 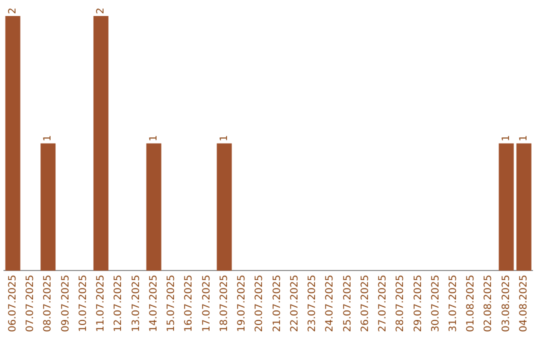 What do you see at coordinates (348, 303) in the screenshot?
I see `x-tick-label: 25.07.2025` at bounding box center [348, 303].